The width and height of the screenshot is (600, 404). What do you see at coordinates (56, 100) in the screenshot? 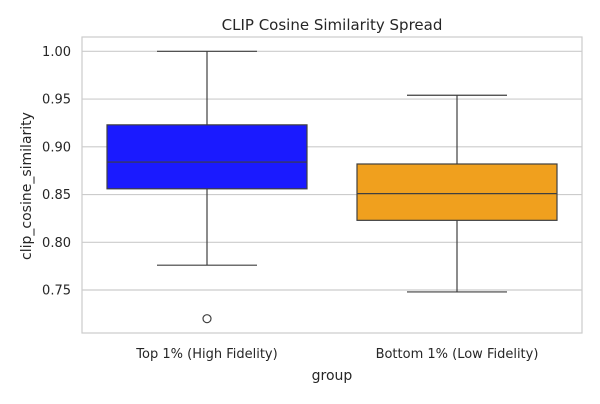
I see `y-tick-label: 0.95` at bounding box center [56, 100].